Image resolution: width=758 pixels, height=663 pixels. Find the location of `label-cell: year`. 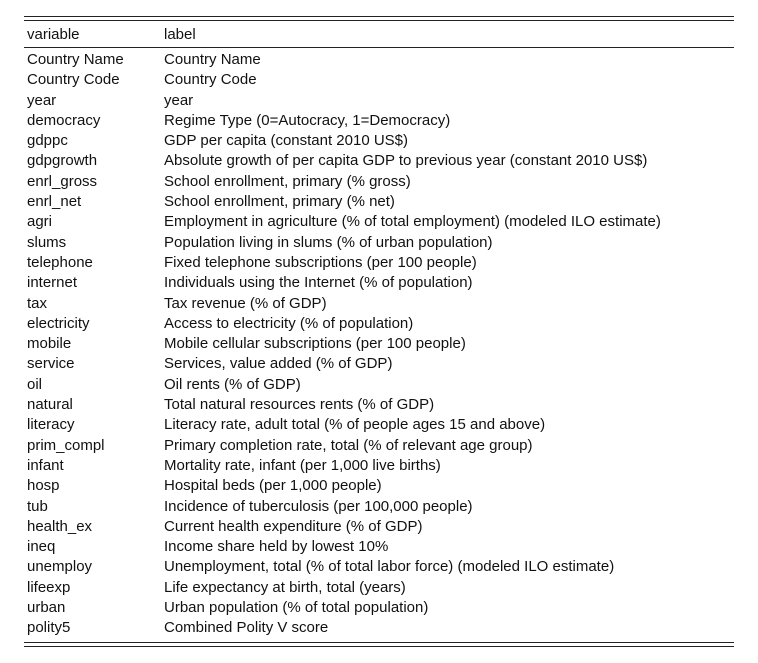

label-cell: year is located at coordinates (179, 100).